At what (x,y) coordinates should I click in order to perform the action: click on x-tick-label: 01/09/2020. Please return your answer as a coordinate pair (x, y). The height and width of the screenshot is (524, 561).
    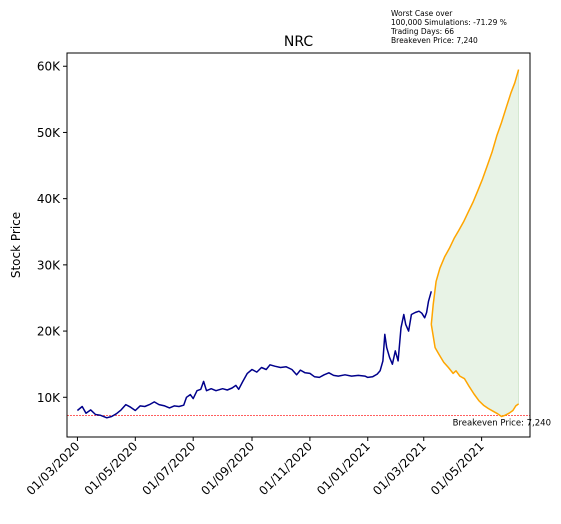
    Looking at the image, I should click on (227, 468).